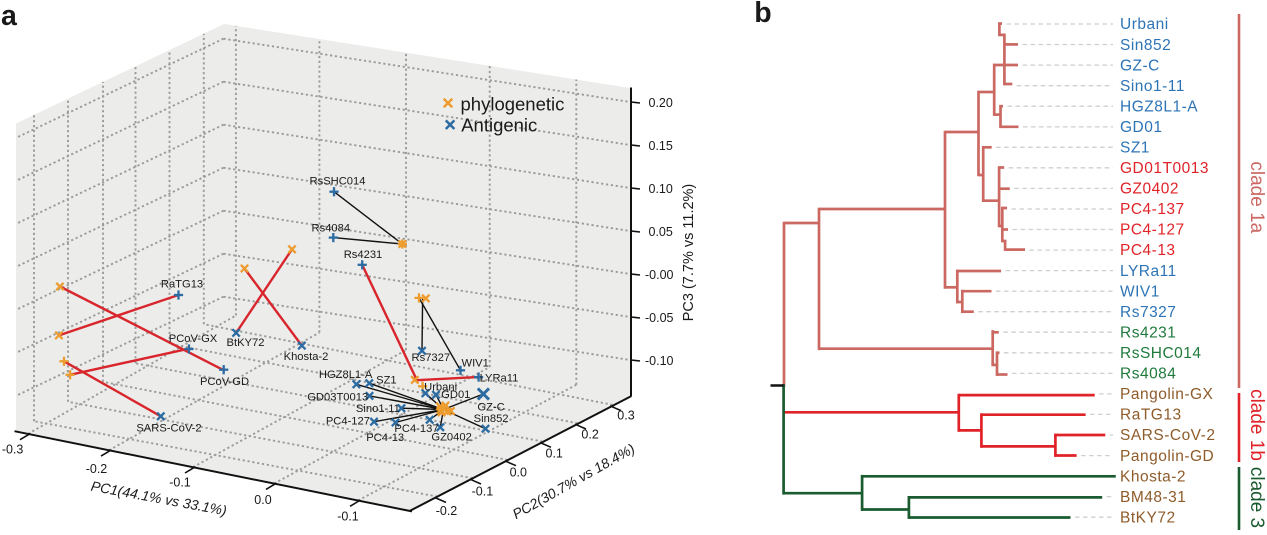 This screenshot has height=535, width=1267. Describe the element at coordinates (193, 339) in the screenshot. I see `svg-text: PCoV-GX` at that location.